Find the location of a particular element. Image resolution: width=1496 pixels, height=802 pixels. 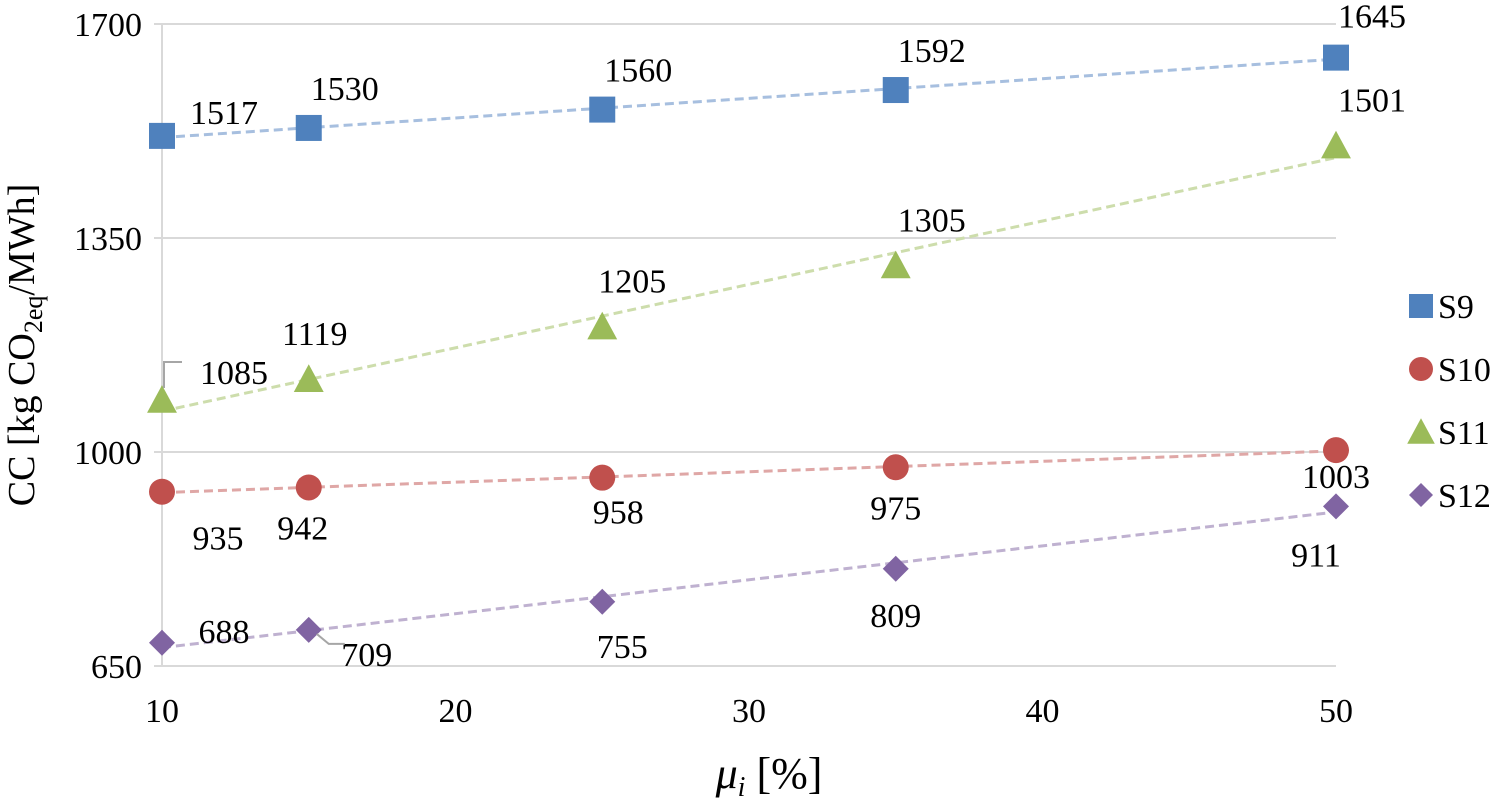

y-axis-title: CC [kg CO2eq/MWh] is located at coordinates (24, 345).